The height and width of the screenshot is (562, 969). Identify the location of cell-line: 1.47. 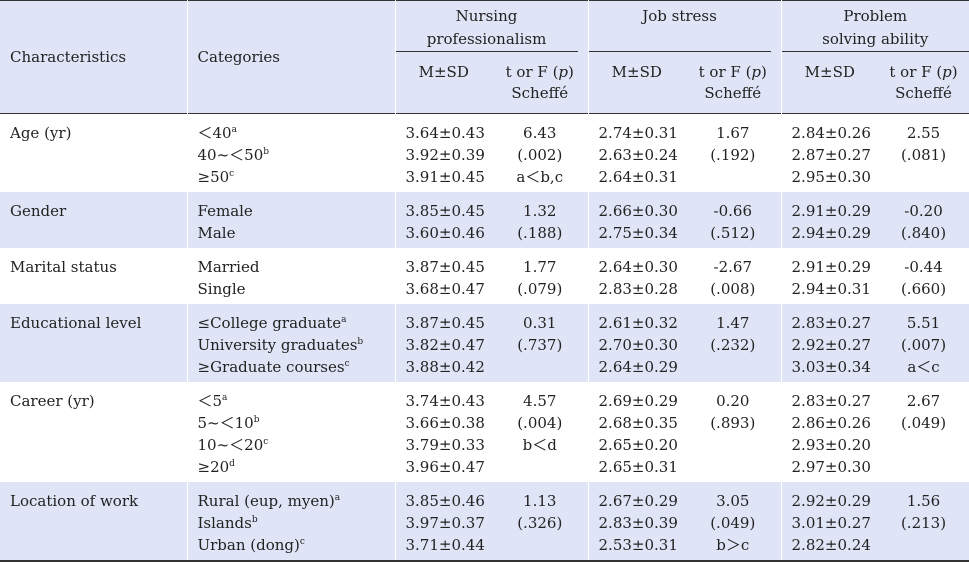
(733, 323).